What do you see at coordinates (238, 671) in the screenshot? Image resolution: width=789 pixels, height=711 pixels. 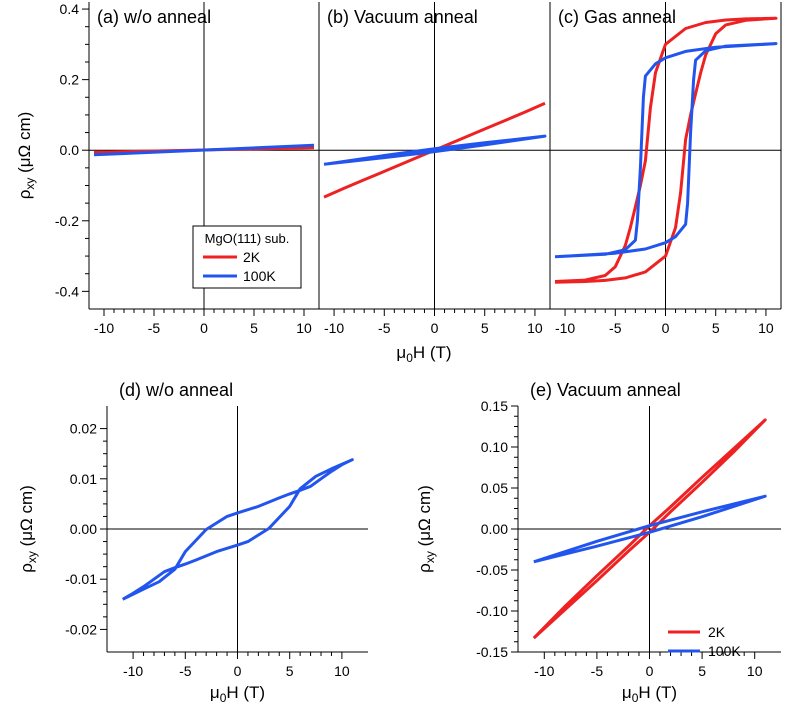 I see `x-tick-label-d: 0` at bounding box center [238, 671].